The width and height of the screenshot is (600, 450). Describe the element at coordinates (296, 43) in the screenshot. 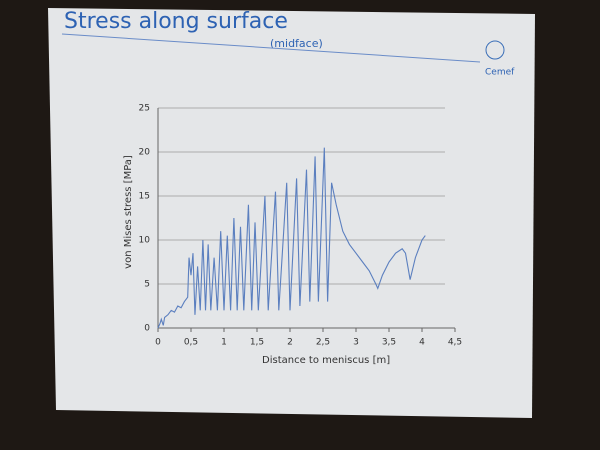

I see `slide-subtitle: (midface)` at that location.